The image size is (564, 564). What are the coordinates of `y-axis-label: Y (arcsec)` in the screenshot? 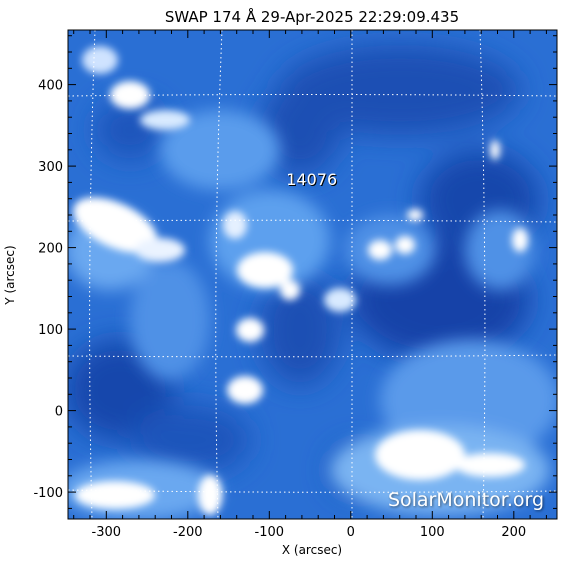 It's located at (10, 275).